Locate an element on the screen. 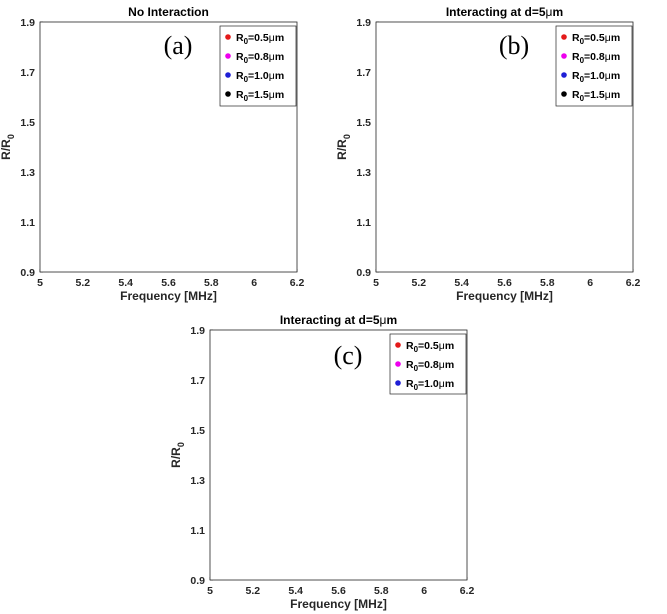 The height and width of the screenshot is (614, 667). x-tick-label: 5.4 is located at coordinates (125, 283).